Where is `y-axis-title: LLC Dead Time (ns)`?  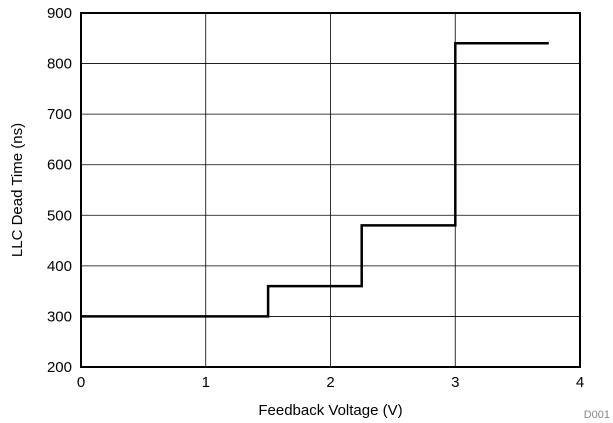 y-axis-title: LLC Dead Time (ns) is located at coordinates (17, 190).